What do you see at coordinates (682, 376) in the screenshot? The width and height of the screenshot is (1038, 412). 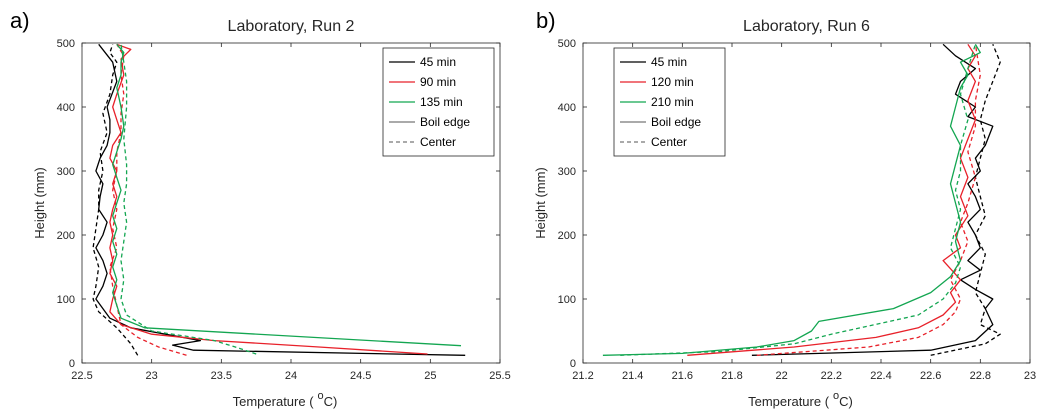 I see `x-tick-label: 21.6` at bounding box center [682, 376].